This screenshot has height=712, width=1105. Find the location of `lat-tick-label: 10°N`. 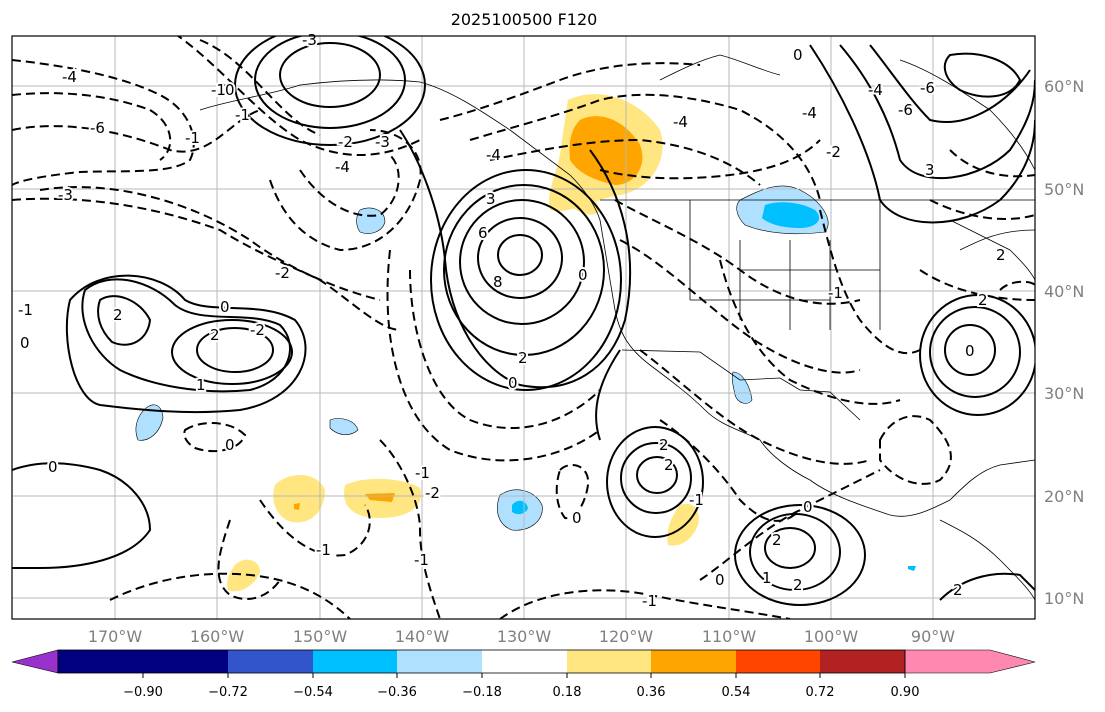

lat-tick-label: 10°N is located at coordinates (1064, 598).